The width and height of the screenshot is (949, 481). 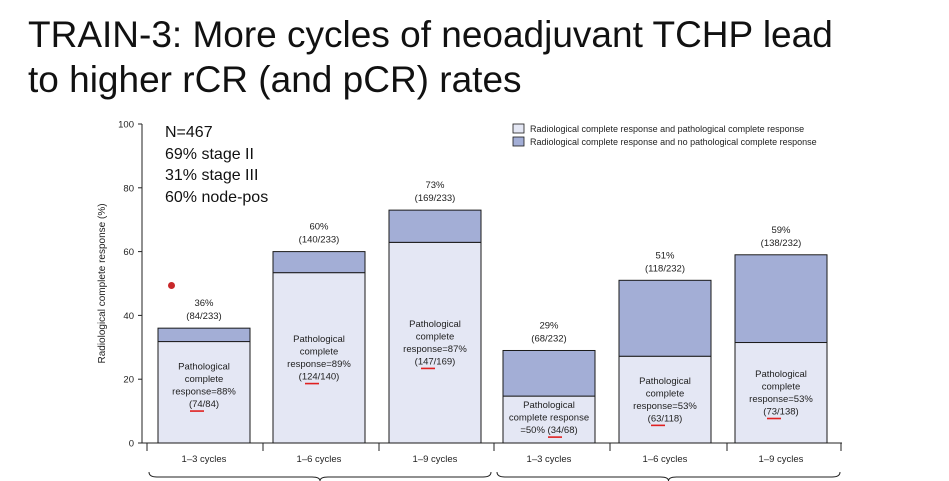 What do you see at coordinates (204, 303) in the screenshot?
I see `bar-total-percent-label: 36%` at bounding box center [204, 303].